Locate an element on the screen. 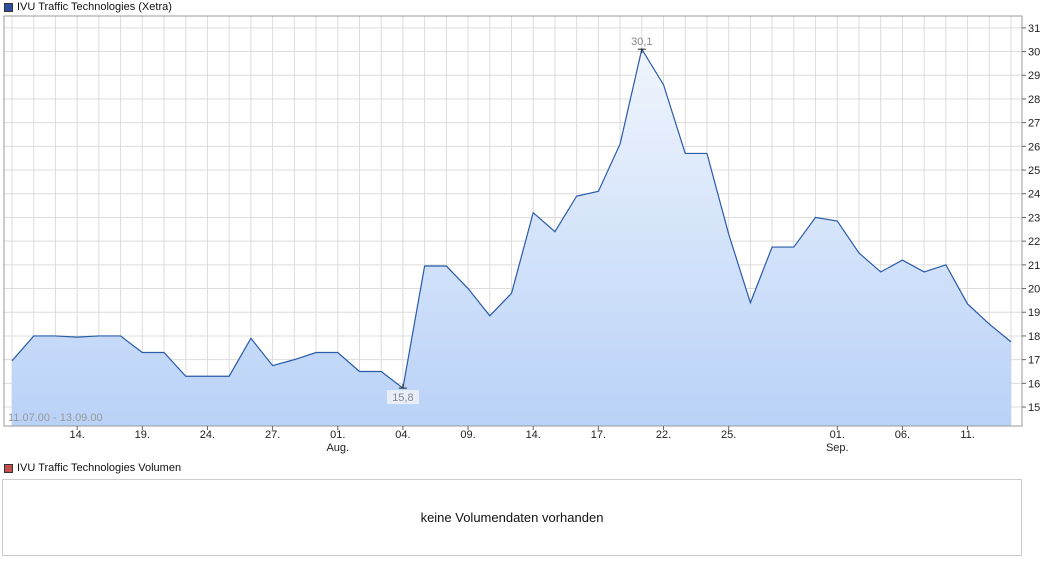  y-tick-label: 17 is located at coordinates (1034, 361).